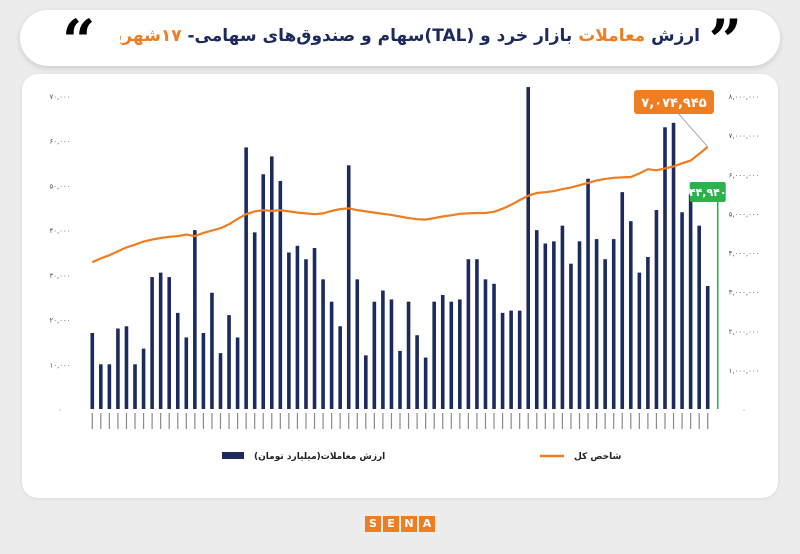 This screenshot has width=800, height=554. What do you see at coordinates (380, 36) in the screenshot?
I see `title-part3: بازار خرد و (TAL)سهام و صندوق‌های سهامی-` at bounding box center [380, 36].